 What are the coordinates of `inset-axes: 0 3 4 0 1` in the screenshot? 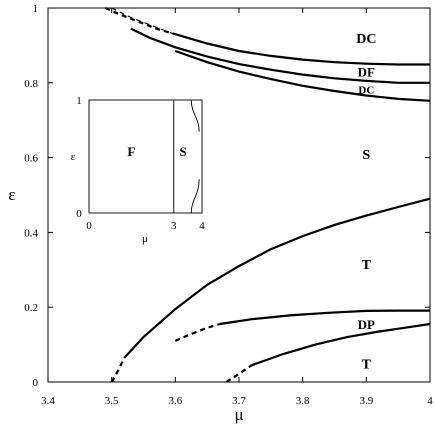 It's located at (140, 163).